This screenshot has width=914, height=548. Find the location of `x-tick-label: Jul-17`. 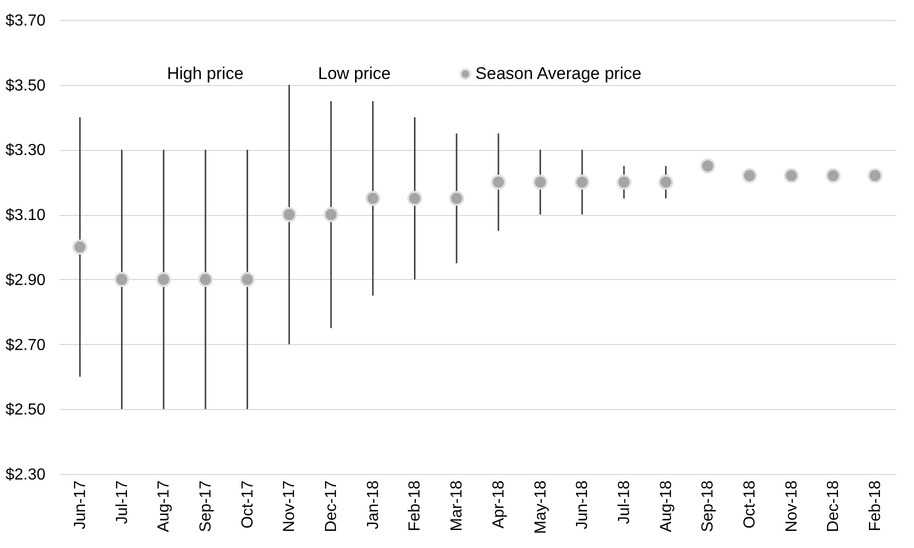

x-tick-label: Jul-17 is located at coordinates (122, 502).